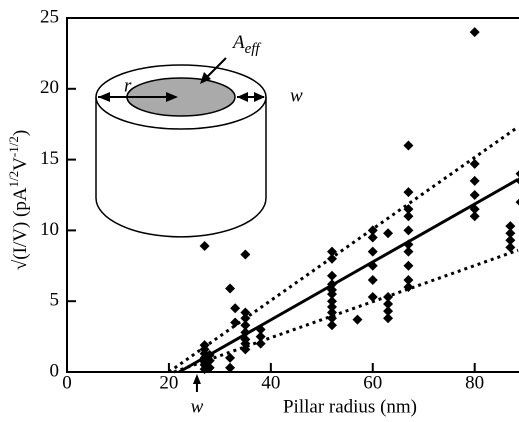  What do you see at coordinates (49, 229) in the screenshot?
I see `y-tick-label: 10` at bounding box center [49, 229].